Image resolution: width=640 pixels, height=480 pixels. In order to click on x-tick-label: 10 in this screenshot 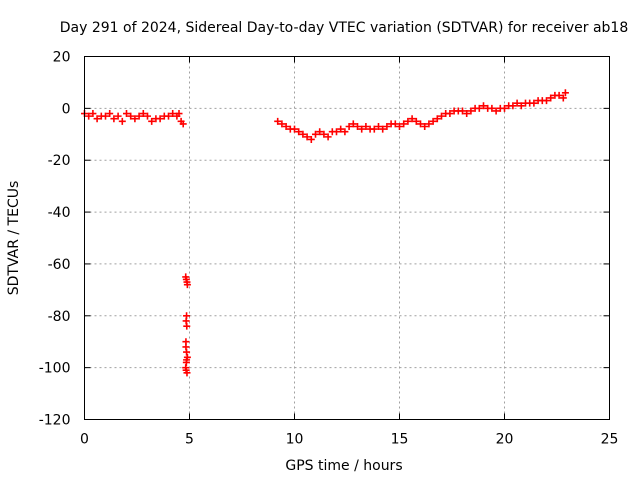, I will do `click(295, 440)`.